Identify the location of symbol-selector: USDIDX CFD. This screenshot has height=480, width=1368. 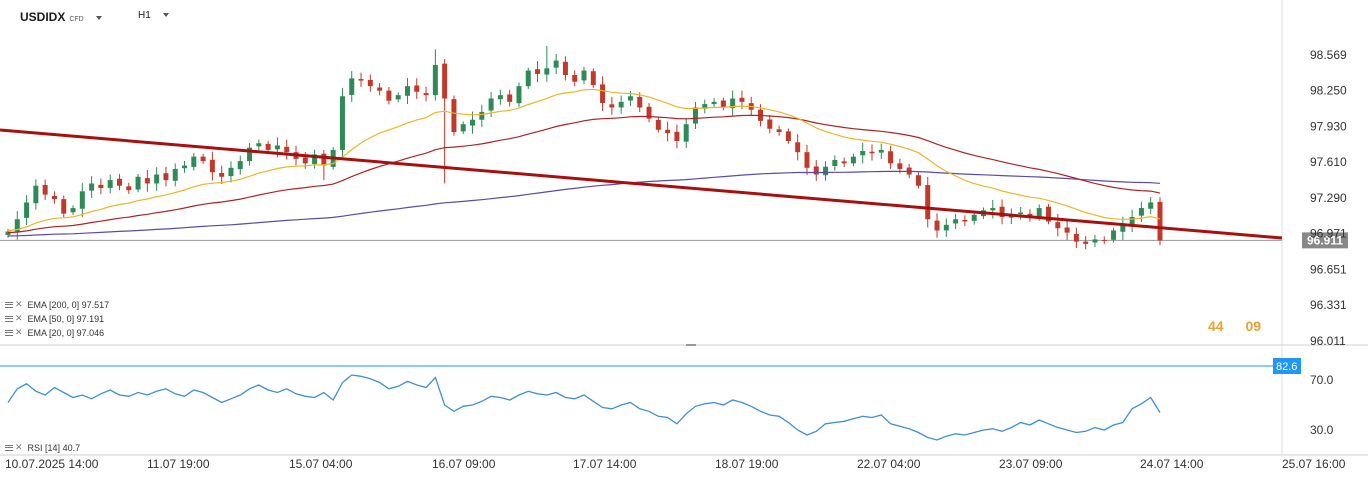
(61, 17).